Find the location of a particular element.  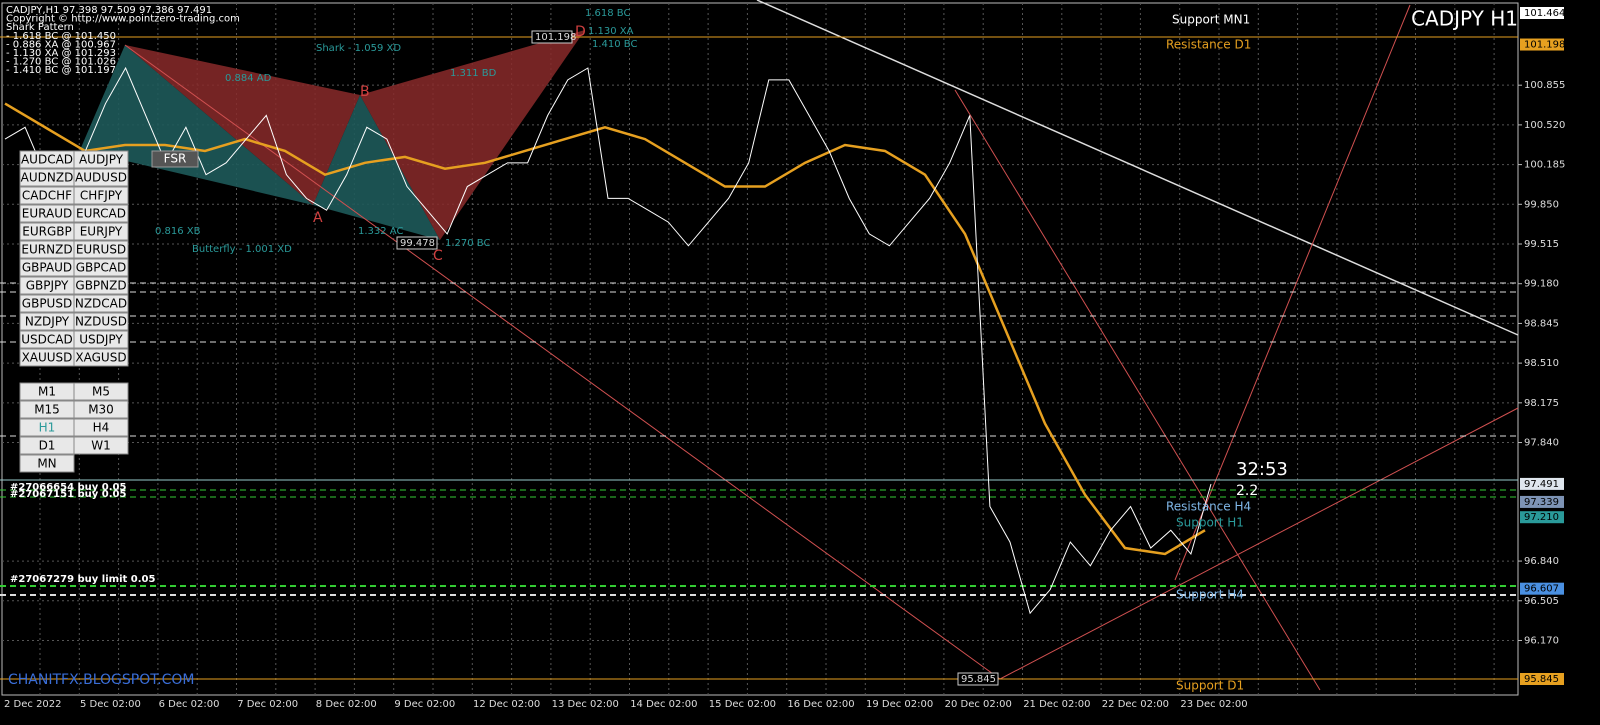

symbol-label: USDJPY is located at coordinates (101, 340).